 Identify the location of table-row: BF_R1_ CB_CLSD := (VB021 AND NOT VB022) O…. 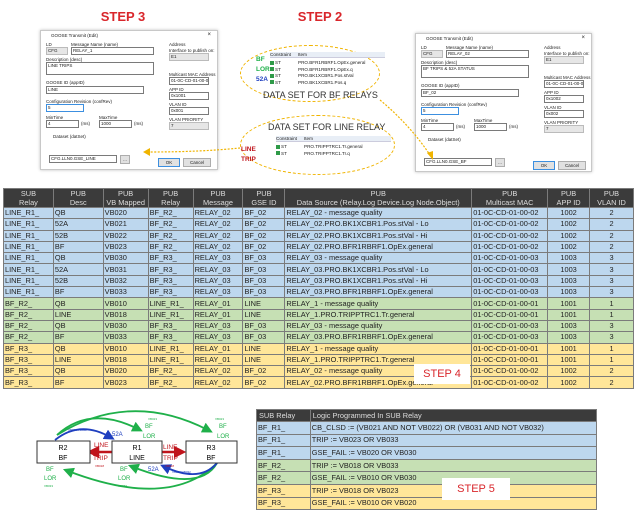
(427, 428).